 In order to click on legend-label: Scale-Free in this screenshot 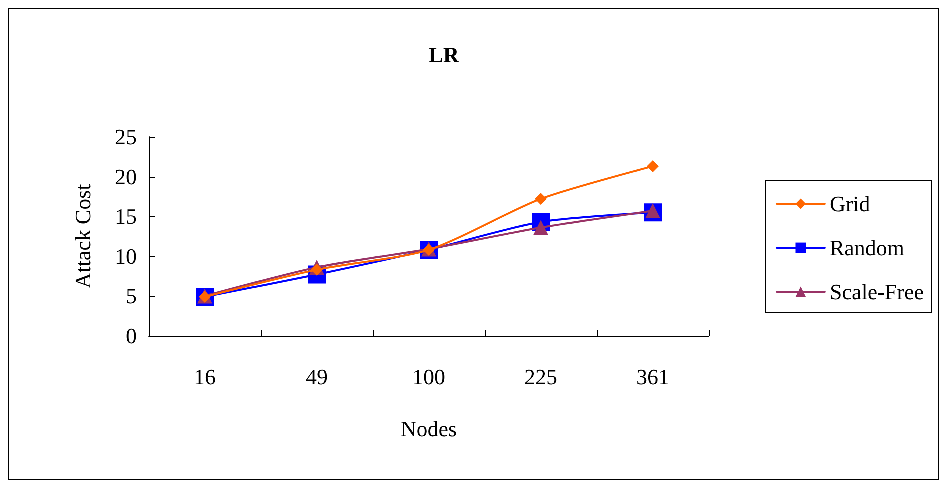, I will do `click(877, 292)`.